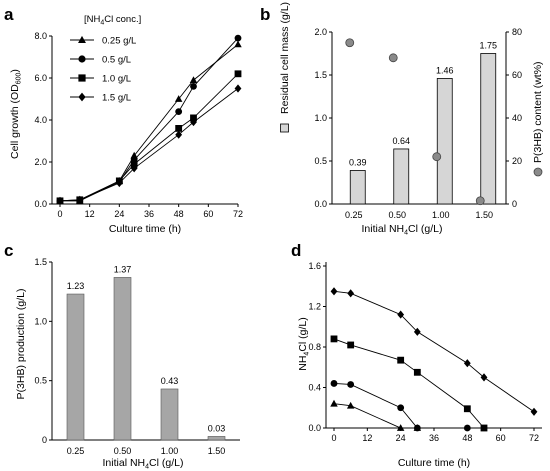  Describe the element at coordinates (434, 438) in the screenshot. I see `x-tick-label: 36` at that location.